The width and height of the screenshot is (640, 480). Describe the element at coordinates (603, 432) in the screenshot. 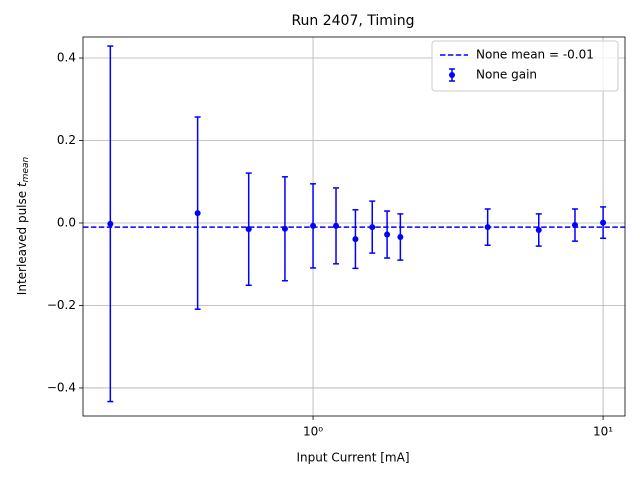

I see `x-tick-label: 10¹` at that location.